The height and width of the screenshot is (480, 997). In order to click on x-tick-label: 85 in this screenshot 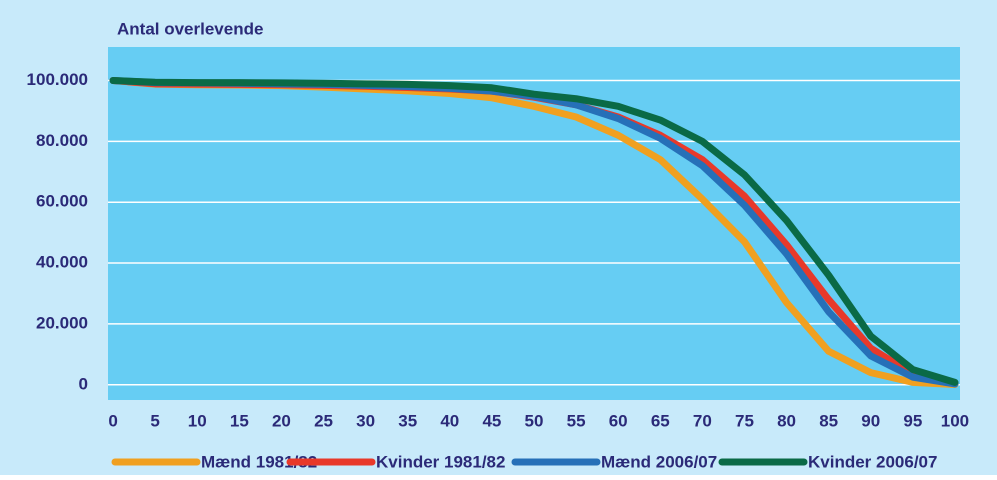, I will do `click(828, 420)`.